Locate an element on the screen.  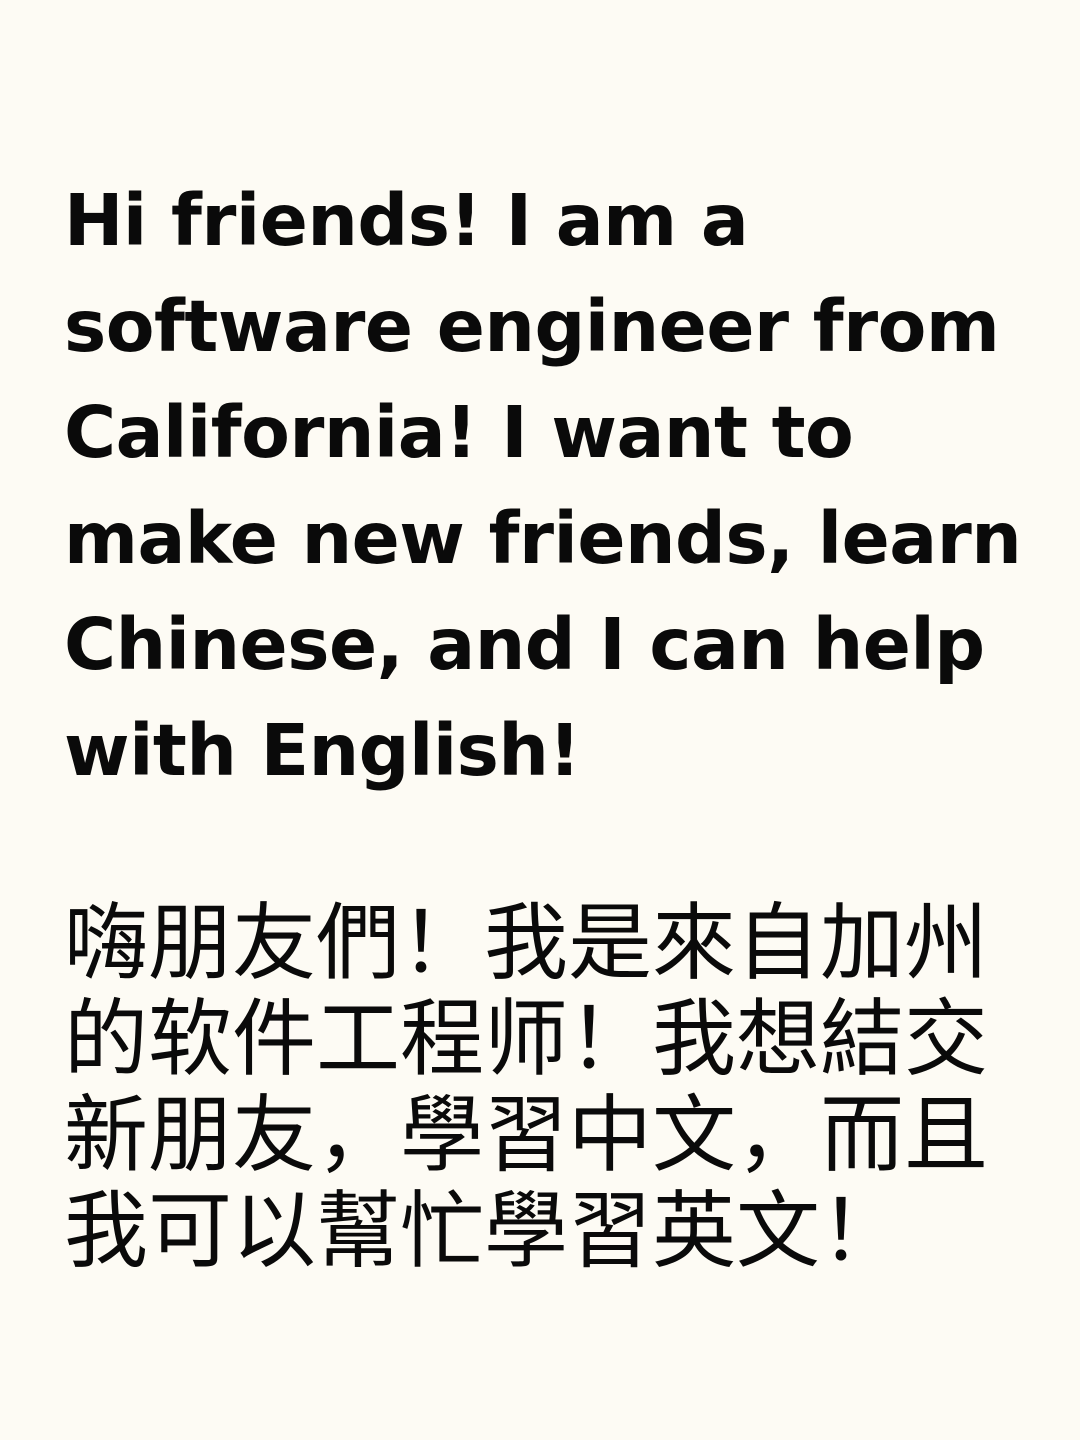
english-line-1: Hi friends! I am a is located at coordinates (406, 220).